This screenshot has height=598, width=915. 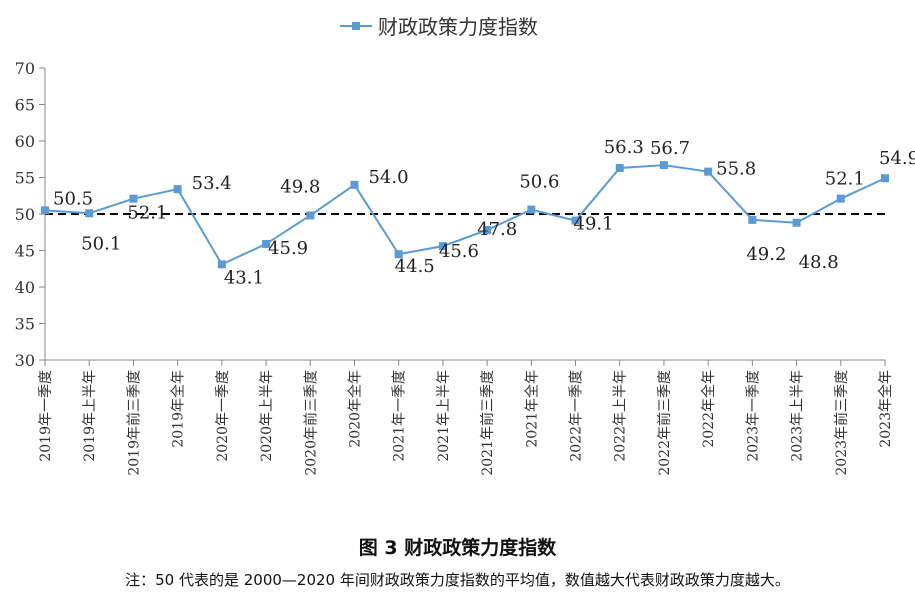 I want to click on data-label: 48.8, so click(x=819, y=262).